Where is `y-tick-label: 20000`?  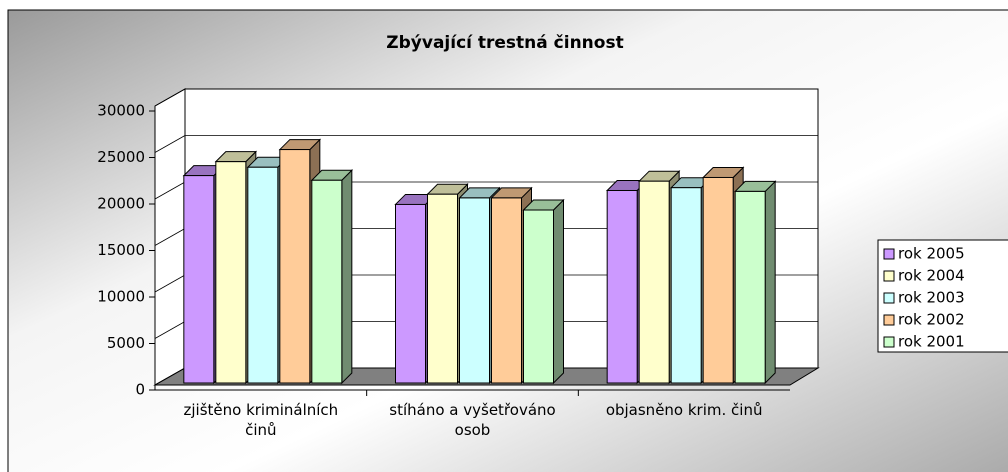
y-tick-label: 20000 is located at coordinates (121, 204).